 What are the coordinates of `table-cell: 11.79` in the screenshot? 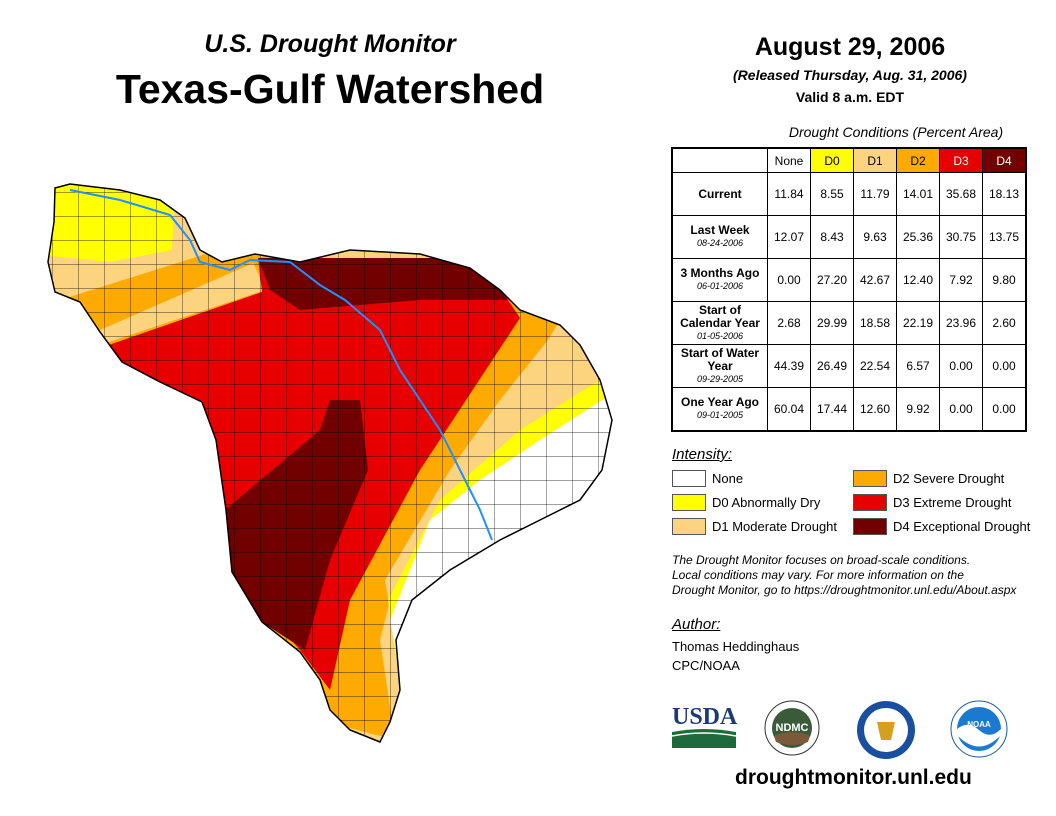 It's located at (875, 194).